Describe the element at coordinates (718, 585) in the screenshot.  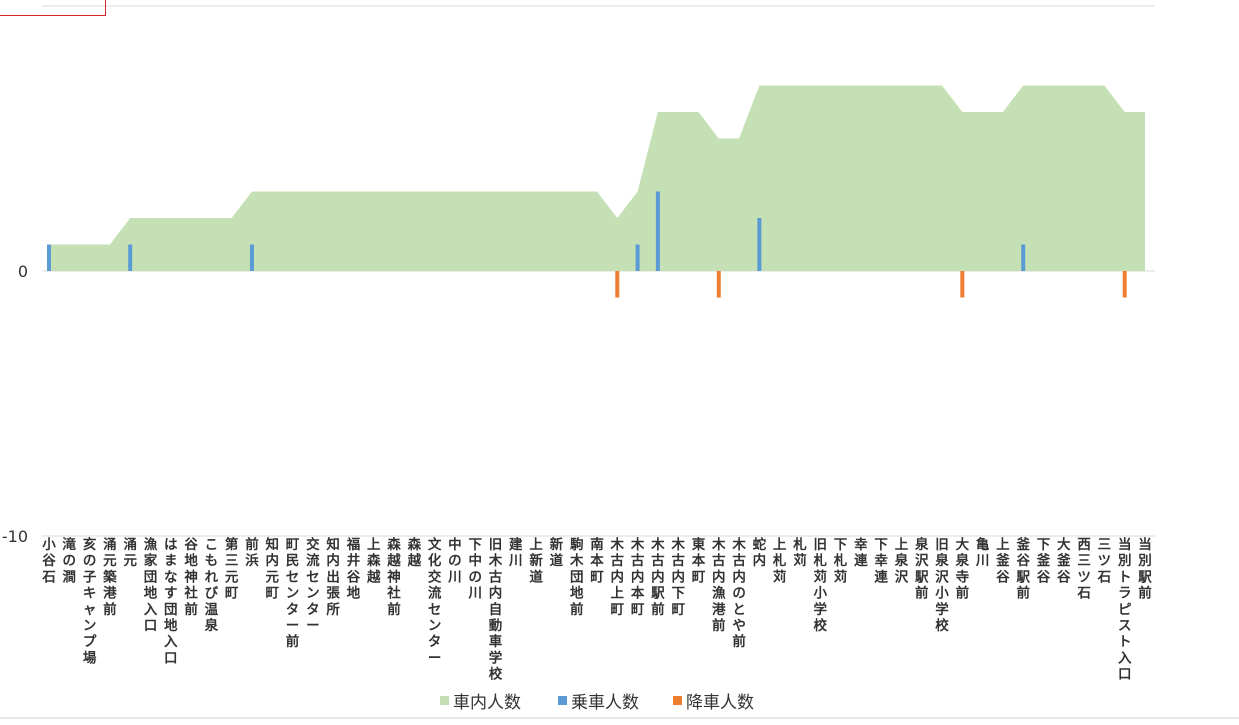
I see `x-tick-label-33: 木古内漁港前` at that location.